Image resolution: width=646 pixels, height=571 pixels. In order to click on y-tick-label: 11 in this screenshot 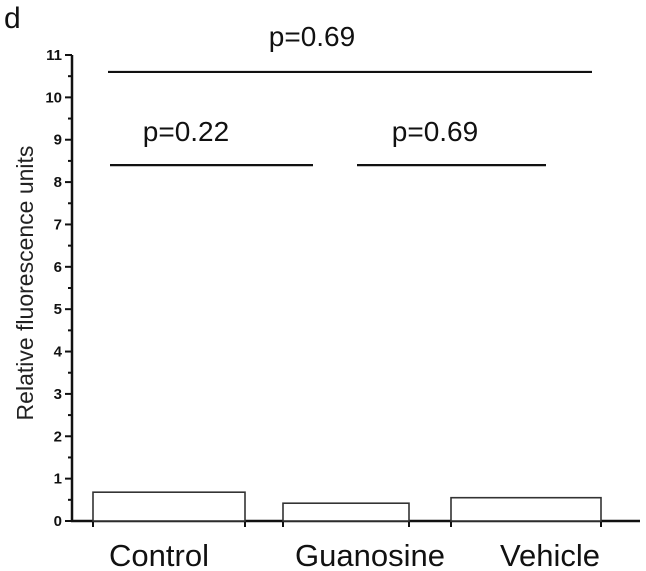, I will do `click(54, 55)`.